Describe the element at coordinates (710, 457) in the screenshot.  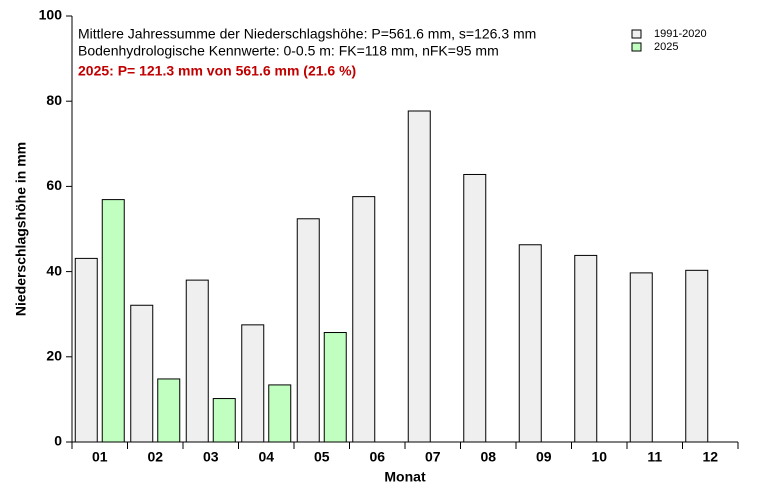
I see `x-tick-label: 12` at that location.